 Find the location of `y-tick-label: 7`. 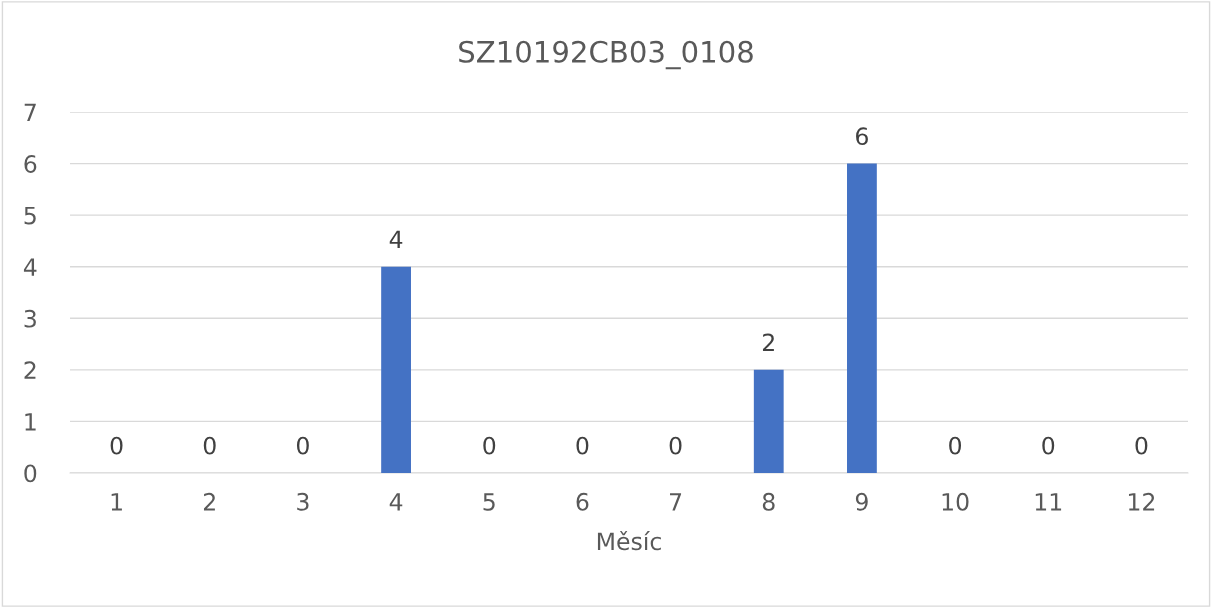

y-tick-label: 7 is located at coordinates (30, 112).